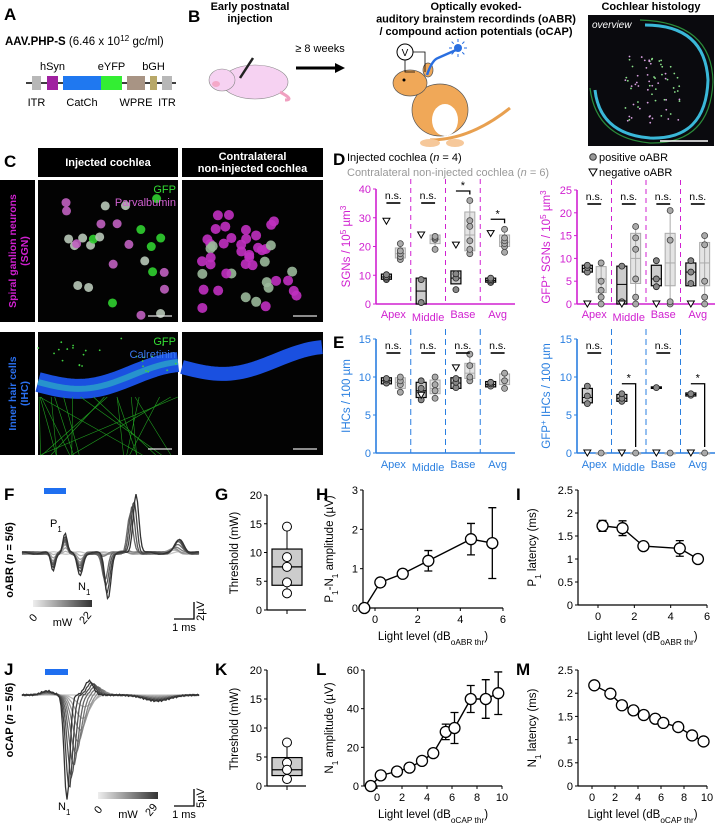 This screenshot has width=718, height=833. Describe the element at coordinates (365, 190) in the screenshot. I see `y-tick-label: 40` at that location.